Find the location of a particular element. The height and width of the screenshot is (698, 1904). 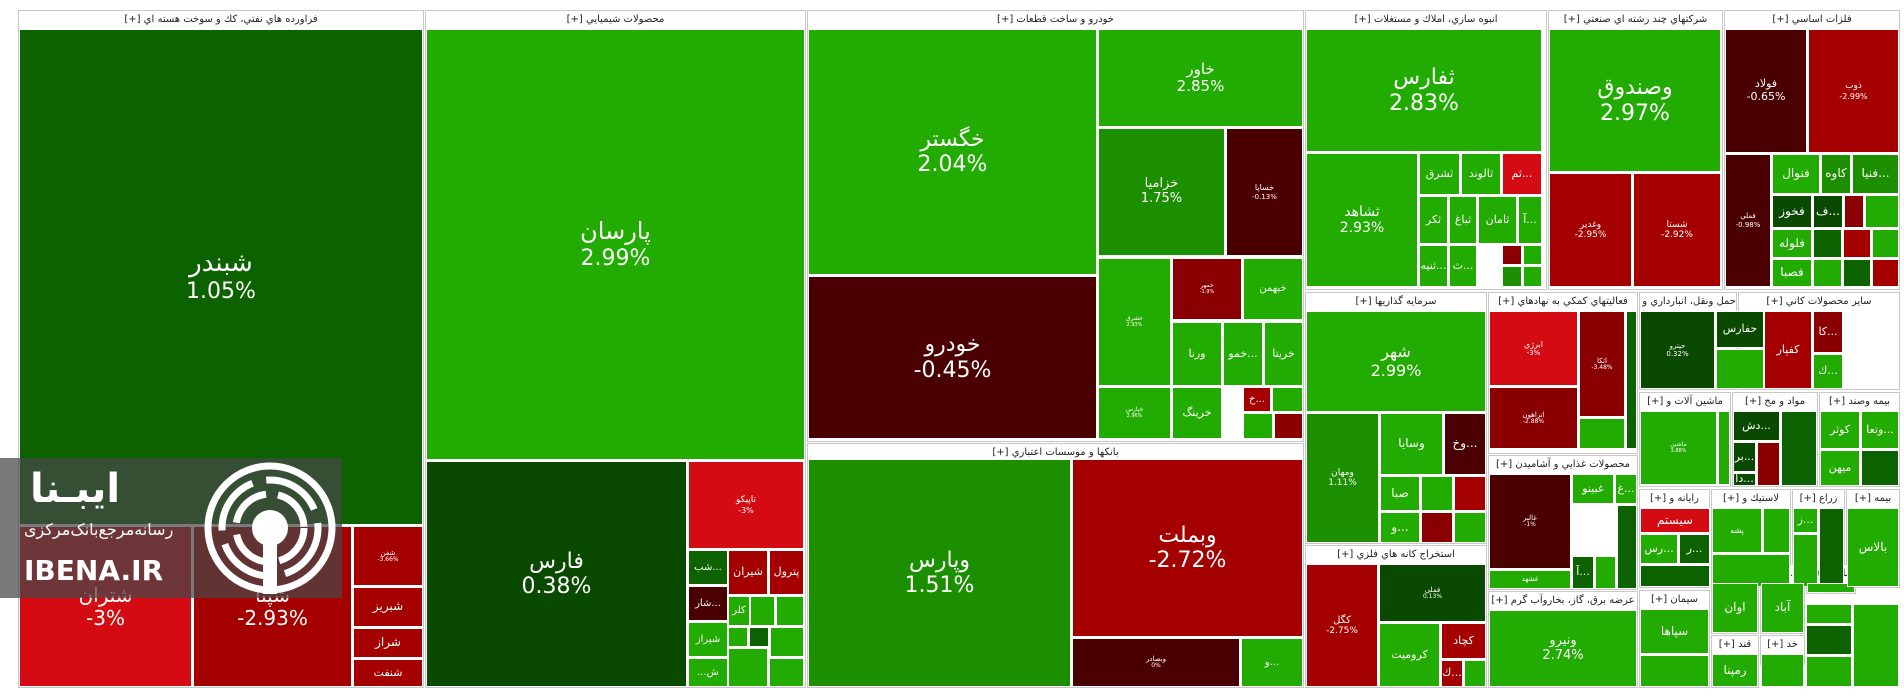

stock-tile: كاوه is located at coordinates (1836, 174).